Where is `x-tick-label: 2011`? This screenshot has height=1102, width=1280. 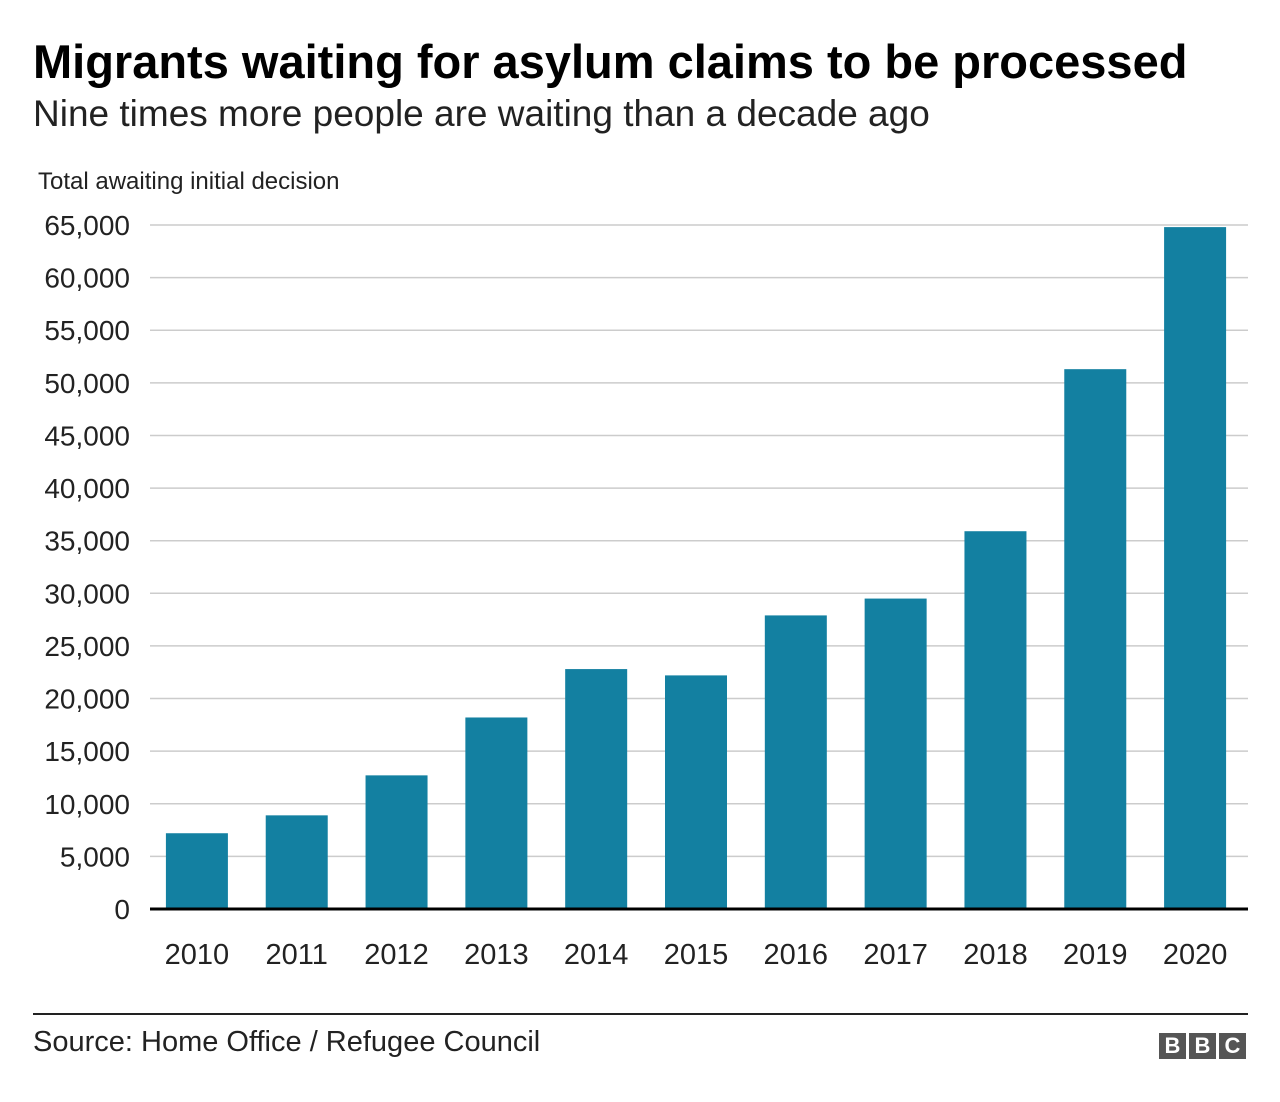
x-tick-label: 2011 is located at coordinates (297, 955).